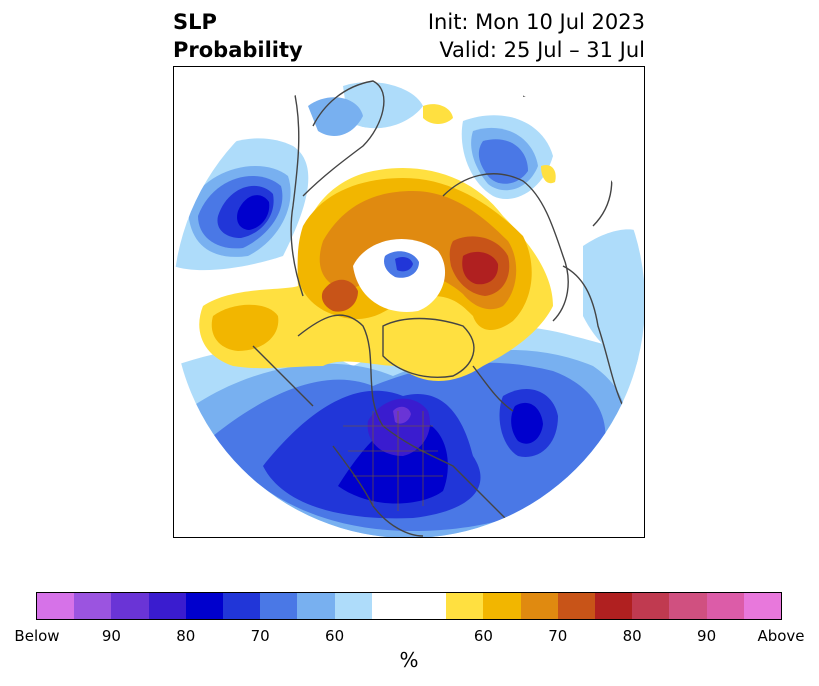 This screenshot has height=686, width=819. Describe the element at coordinates (781, 636) in the screenshot. I see `colorbar-tick-label: Above` at that location.